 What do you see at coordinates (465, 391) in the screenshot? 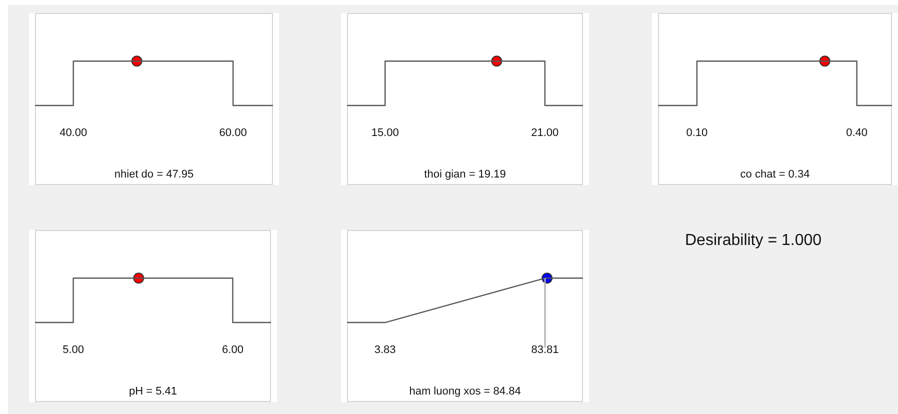
I see `x-axis-title: ham luong xos = 84.84` at bounding box center [465, 391].